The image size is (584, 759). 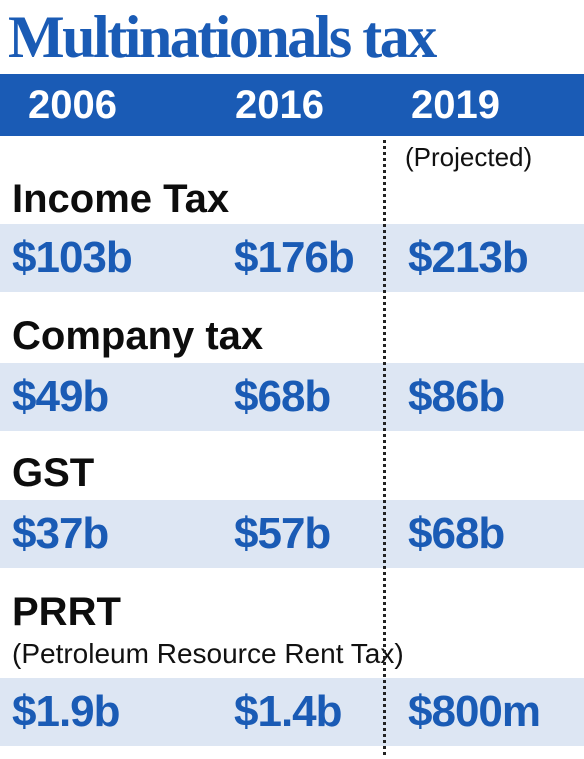 I want to click on value-prrt-2006: $1.9b, so click(x=66, y=711).